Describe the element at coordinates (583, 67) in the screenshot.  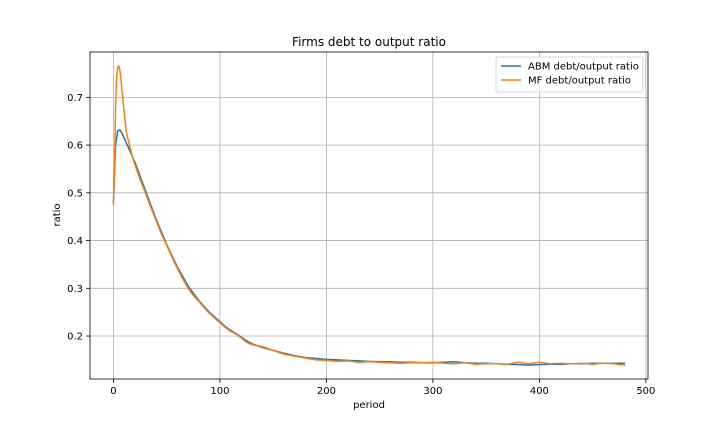
I see `legend-label: ABM debt/output ratio` at that location.